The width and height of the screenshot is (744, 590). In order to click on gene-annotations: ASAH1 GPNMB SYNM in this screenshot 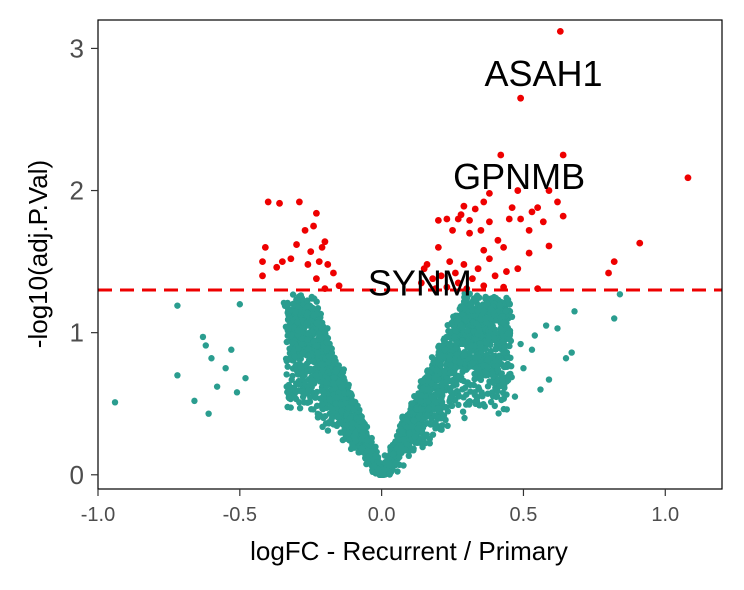, I will do `click(485, 178)`.